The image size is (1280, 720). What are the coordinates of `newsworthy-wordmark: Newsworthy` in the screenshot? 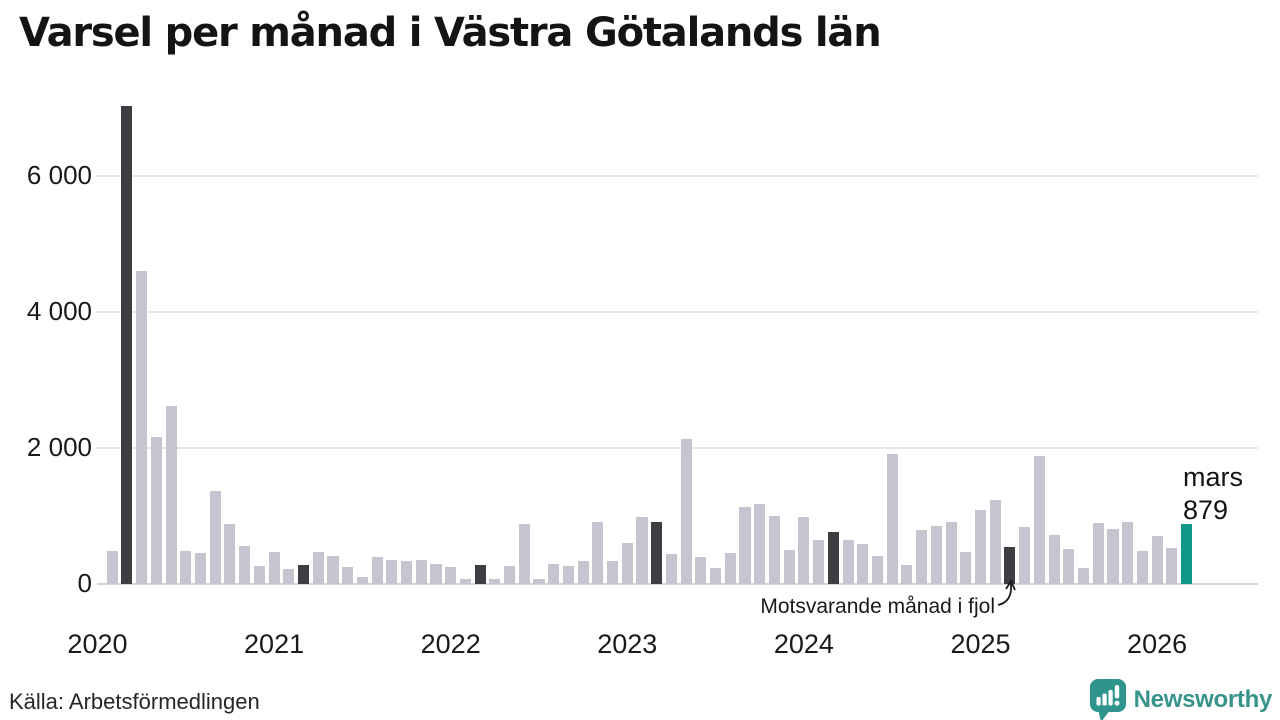 It's located at (1203, 699).